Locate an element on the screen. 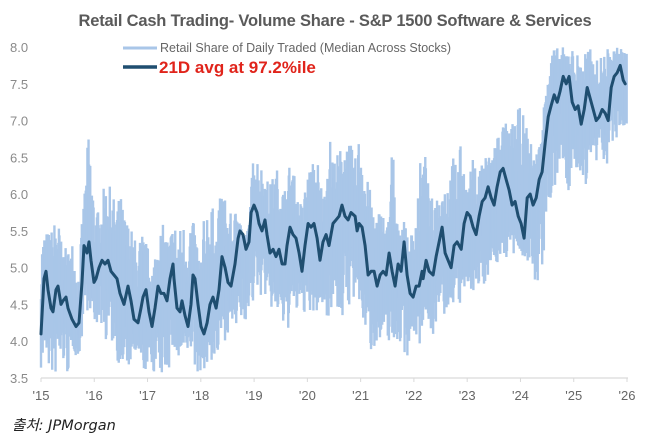  x-tick-label: '25 is located at coordinates (573, 395).